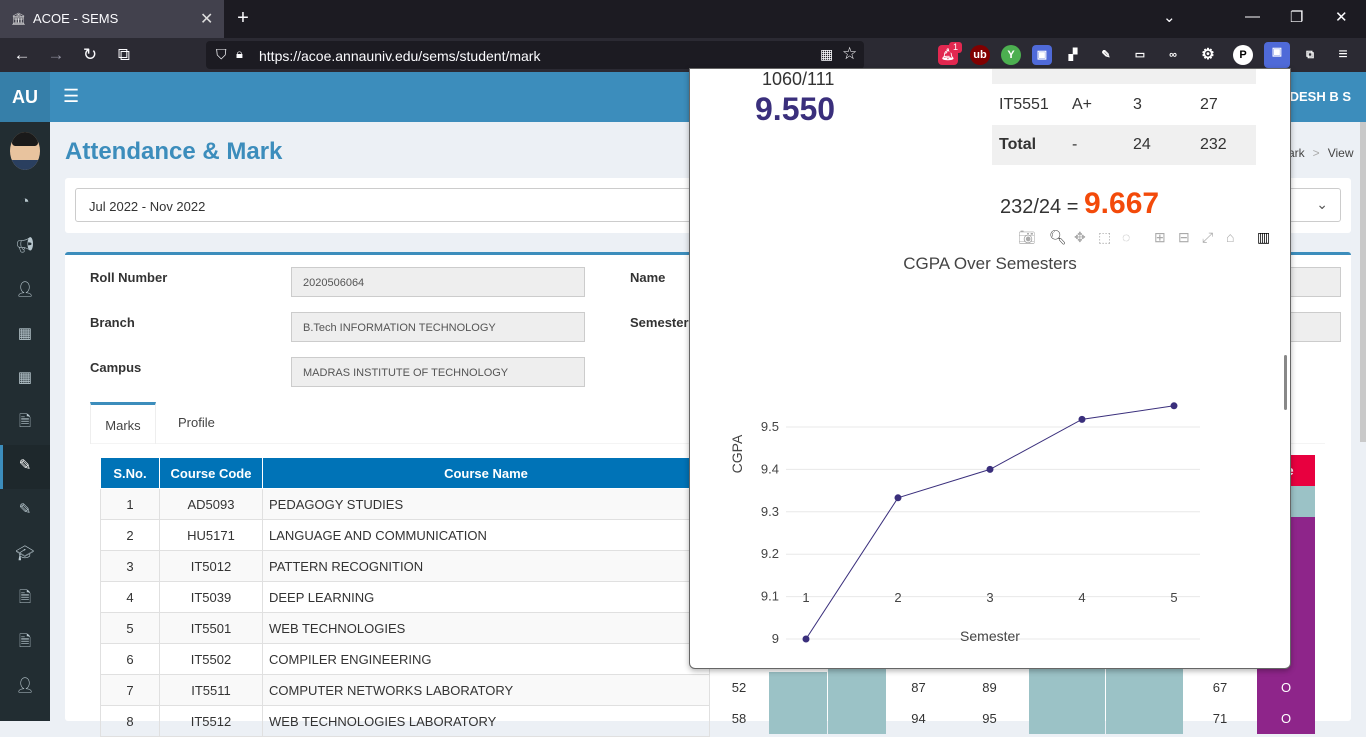 This screenshot has width=1366, height=737. I want to click on course-name-cell: PEDAGOGY STUDIES, so click(486, 504).